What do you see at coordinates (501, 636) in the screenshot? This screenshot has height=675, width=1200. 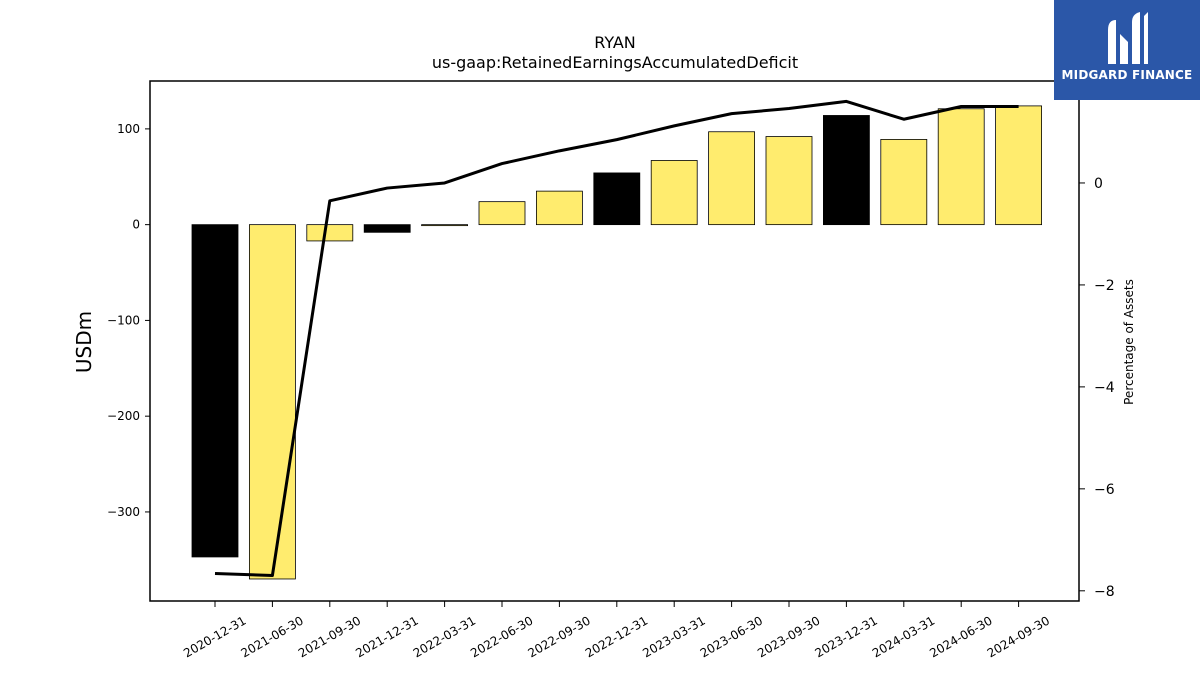 I see `x-tick-label: 2022-06-30` at bounding box center [501, 636].